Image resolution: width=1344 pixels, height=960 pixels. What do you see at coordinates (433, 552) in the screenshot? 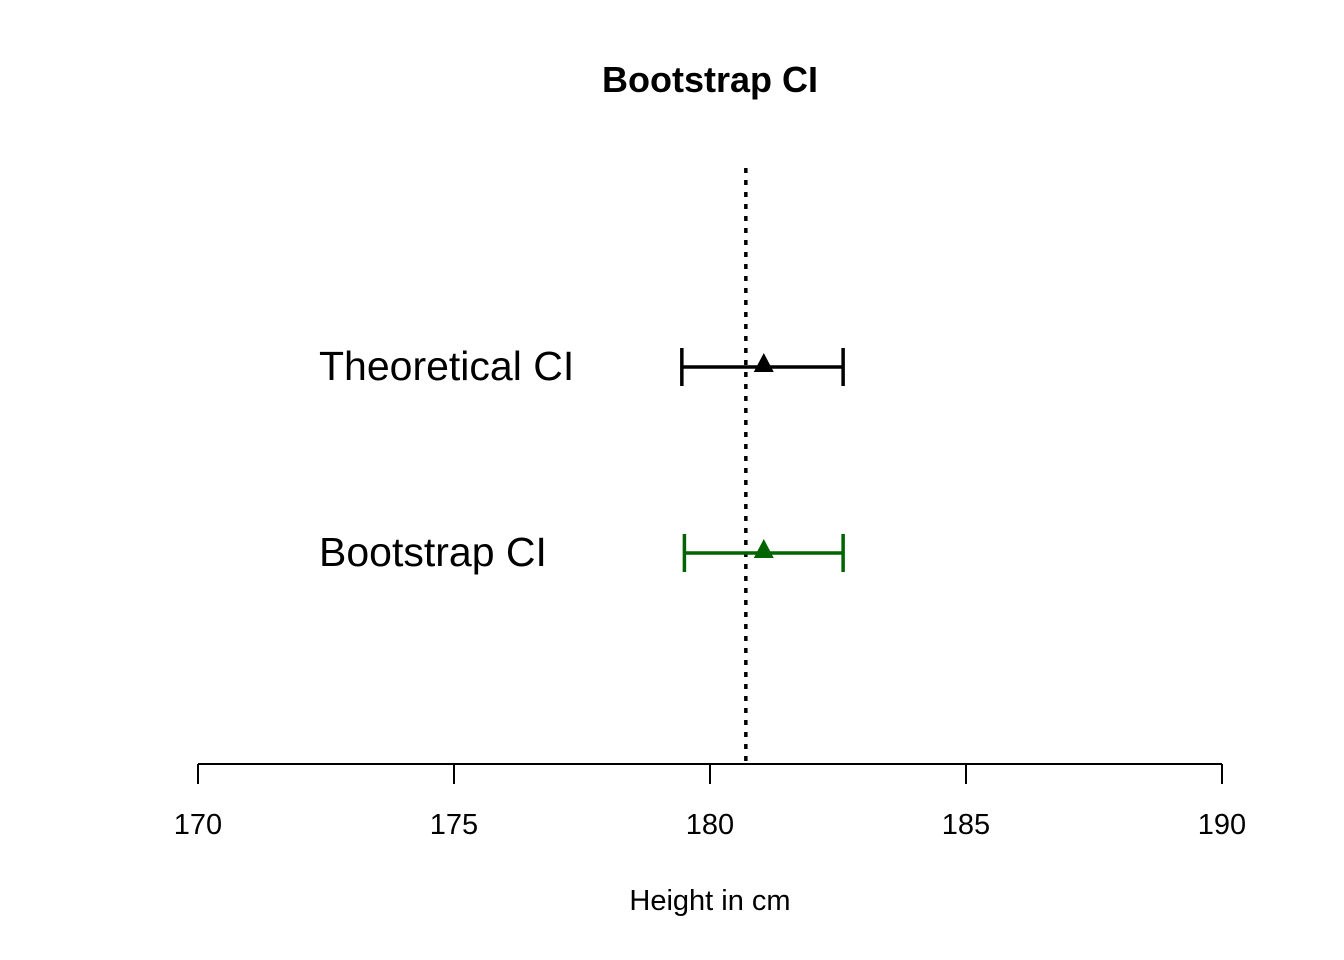
I see `ci-row-label: Bootstrap CI` at bounding box center [433, 552].